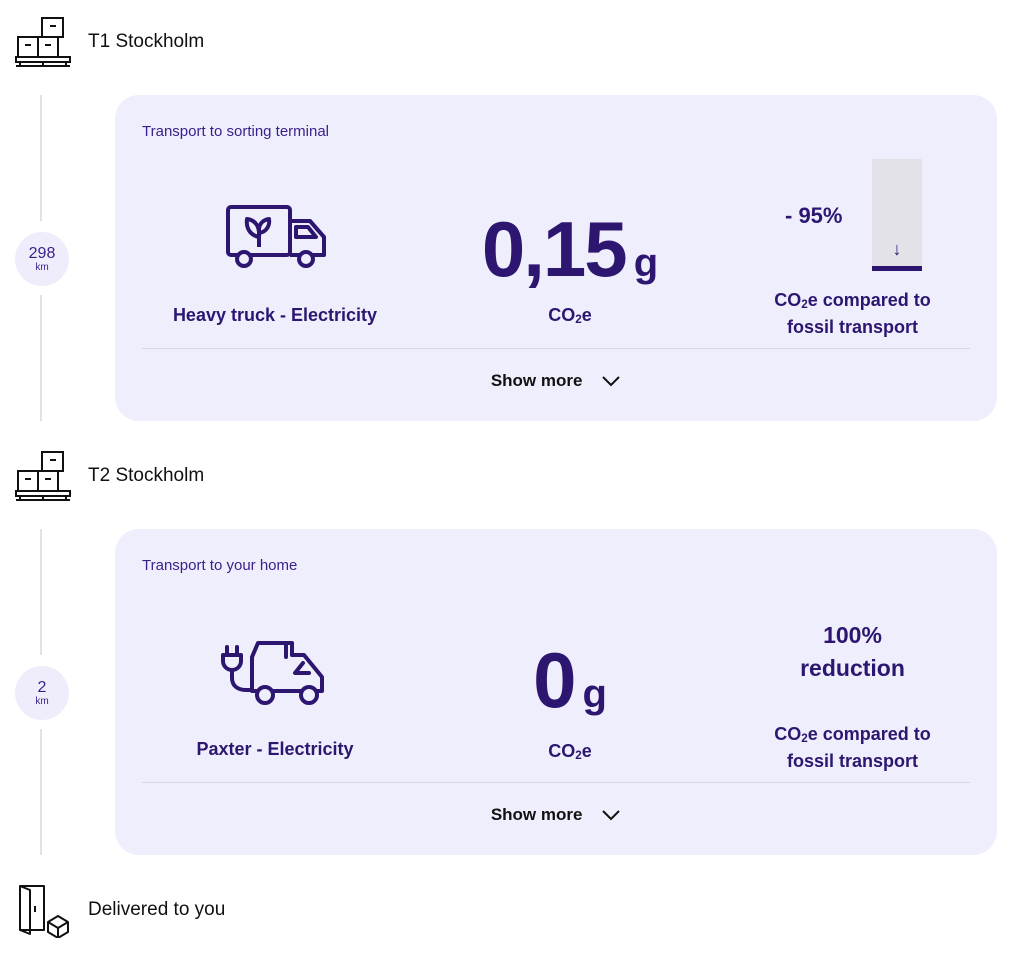 The image size is (1024, 954). Describe the element at coordinates (275, 673) in the screenshot. I see `electric-paxter-plug-icon` at that location.